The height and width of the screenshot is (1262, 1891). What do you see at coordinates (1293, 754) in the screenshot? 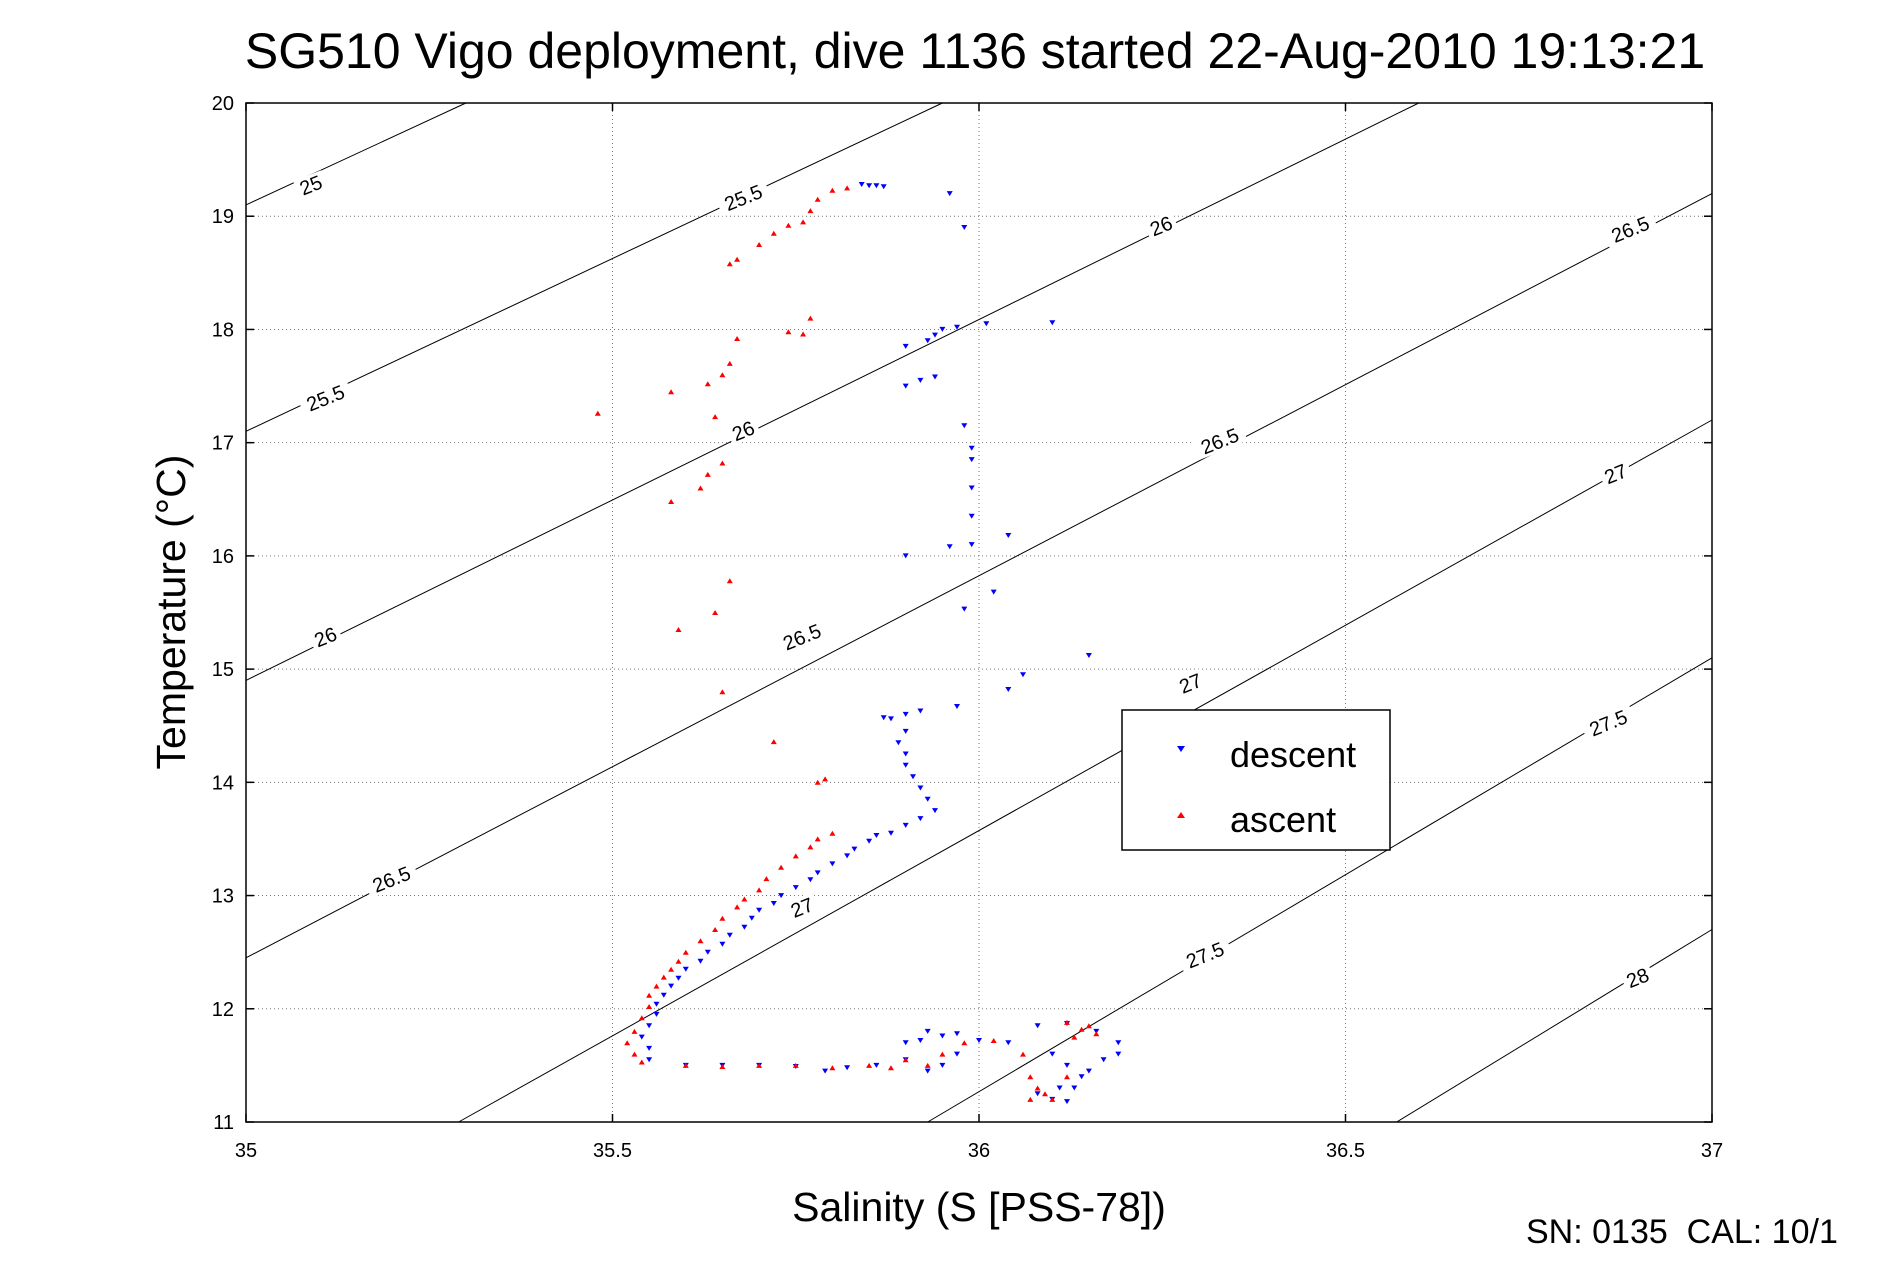
I see `legend-descent-label: descent` at bounding box center [1293, 754].